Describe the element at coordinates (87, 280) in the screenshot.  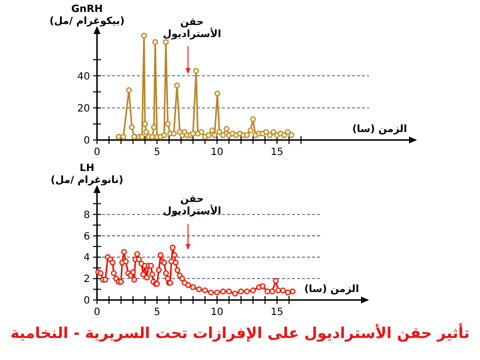
I see `y-tick-label: 2` at that location.